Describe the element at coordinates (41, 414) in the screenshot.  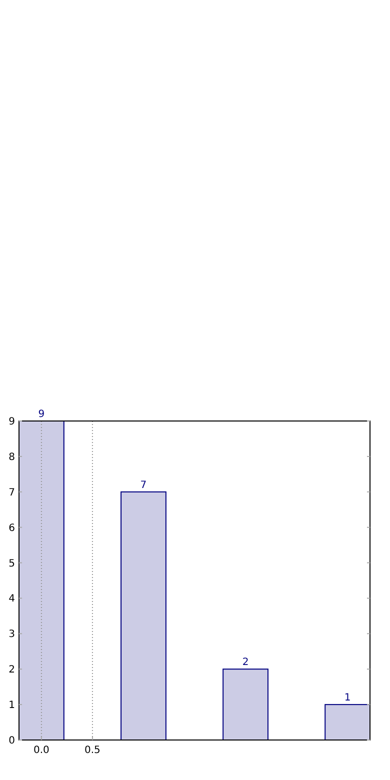
I see `data-label: 9` at that location.